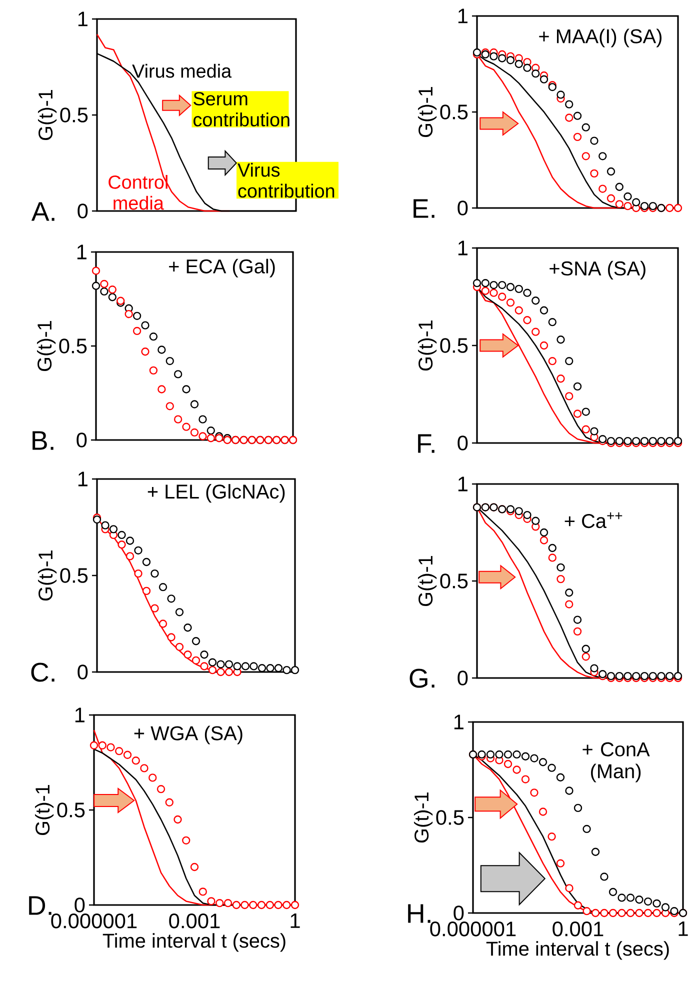 Image resolution: width=691 pixels, height=981 pixels. Describe the element at coordinates (426, 443) in the screenshot. I see `text: F.` at that location.